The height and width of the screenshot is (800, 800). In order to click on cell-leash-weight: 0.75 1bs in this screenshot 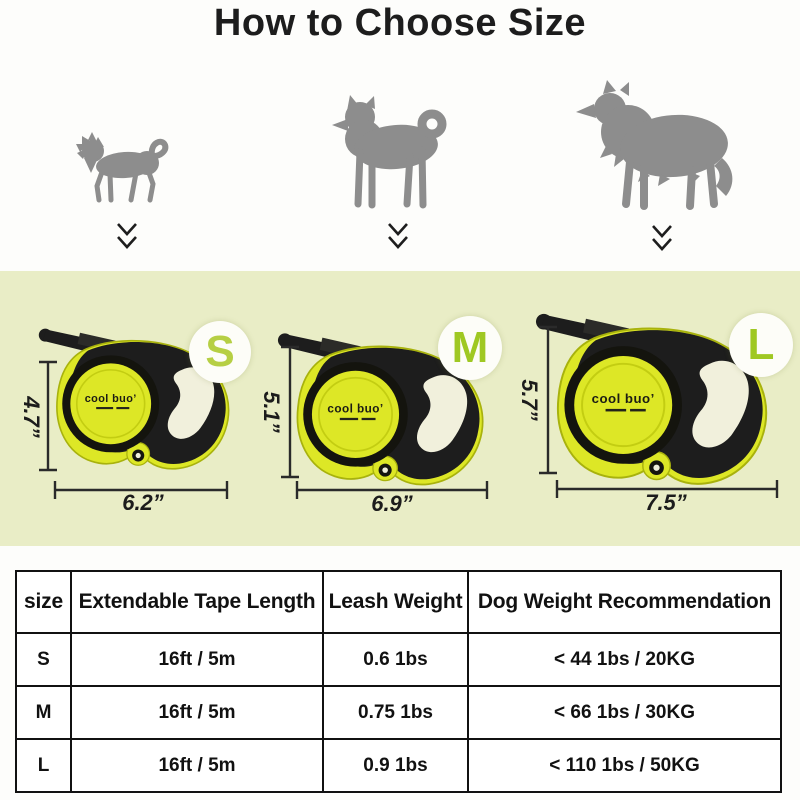, I will do `click(395, 712)`.